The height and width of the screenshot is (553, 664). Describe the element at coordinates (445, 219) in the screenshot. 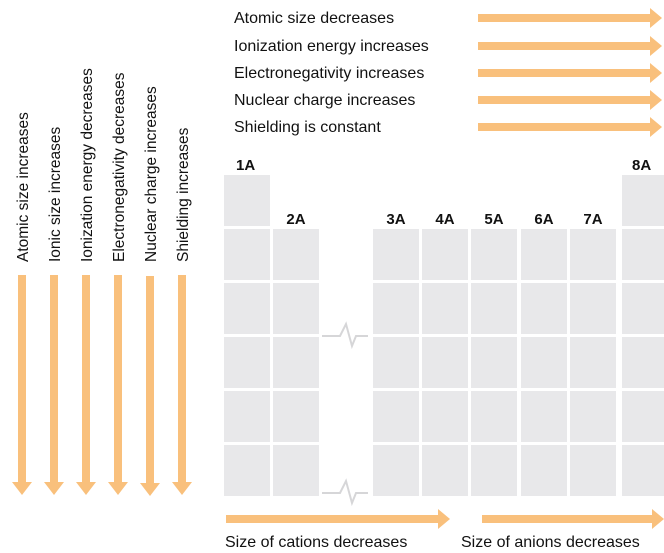

I see `group-label-4a: 4A` at that location.